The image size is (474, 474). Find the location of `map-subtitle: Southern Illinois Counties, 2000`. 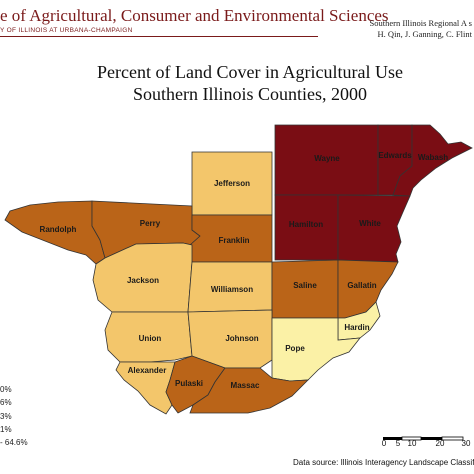

map-subtitle: Southern Illinois Counties, 2000 is located at coordinates (250, 94).